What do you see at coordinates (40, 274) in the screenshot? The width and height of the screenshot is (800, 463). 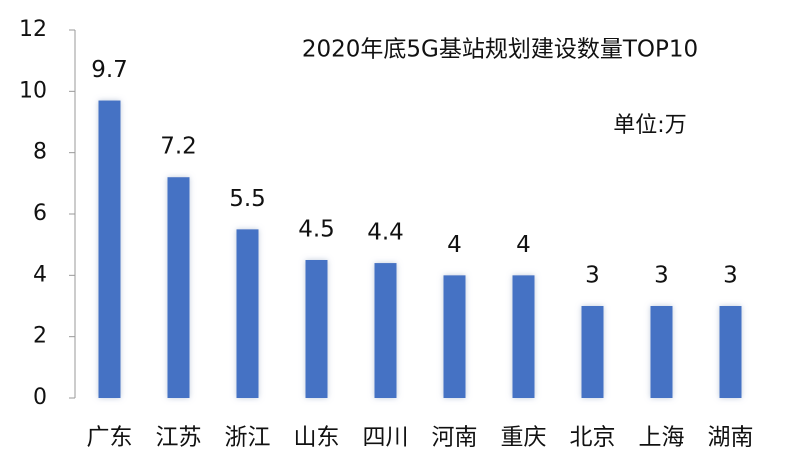 I see `y-tick-label: 4` at bounding box center [40, 274].